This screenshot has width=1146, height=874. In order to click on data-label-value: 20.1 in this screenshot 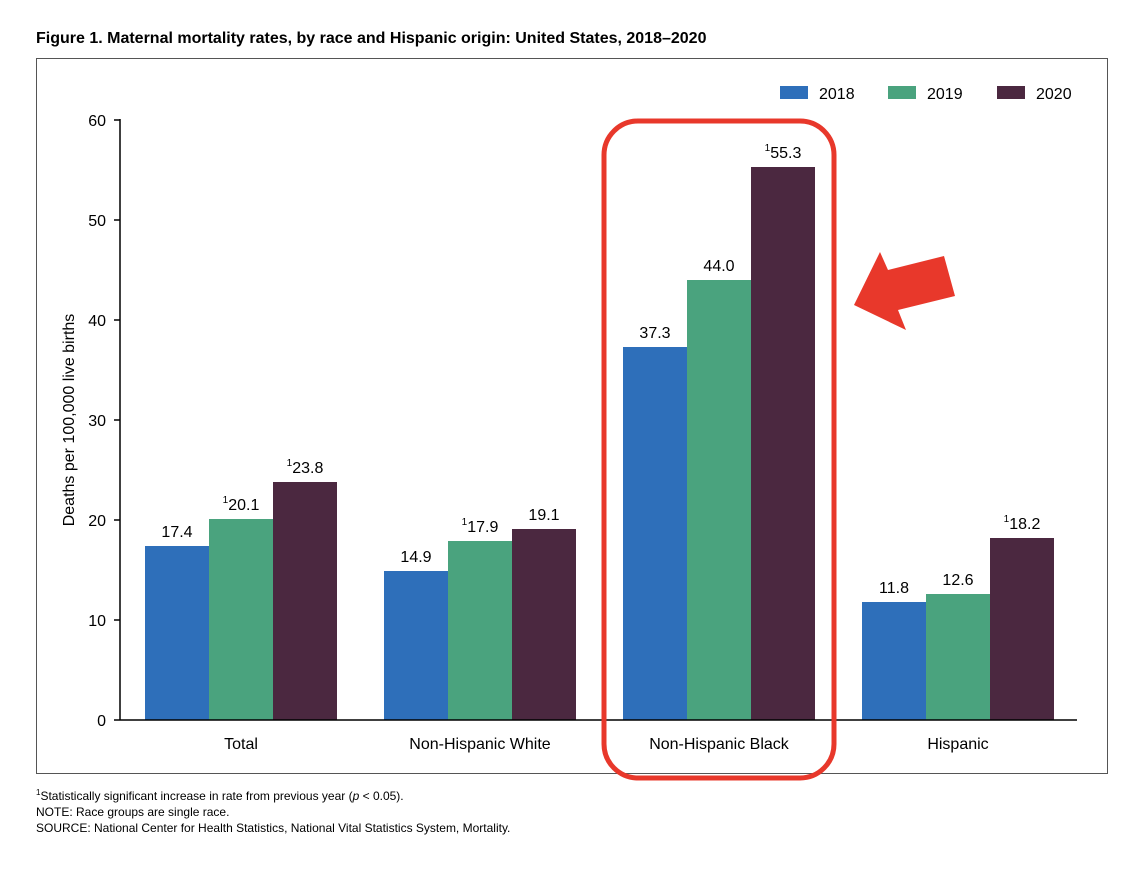, I will do `click(243, 505)`.